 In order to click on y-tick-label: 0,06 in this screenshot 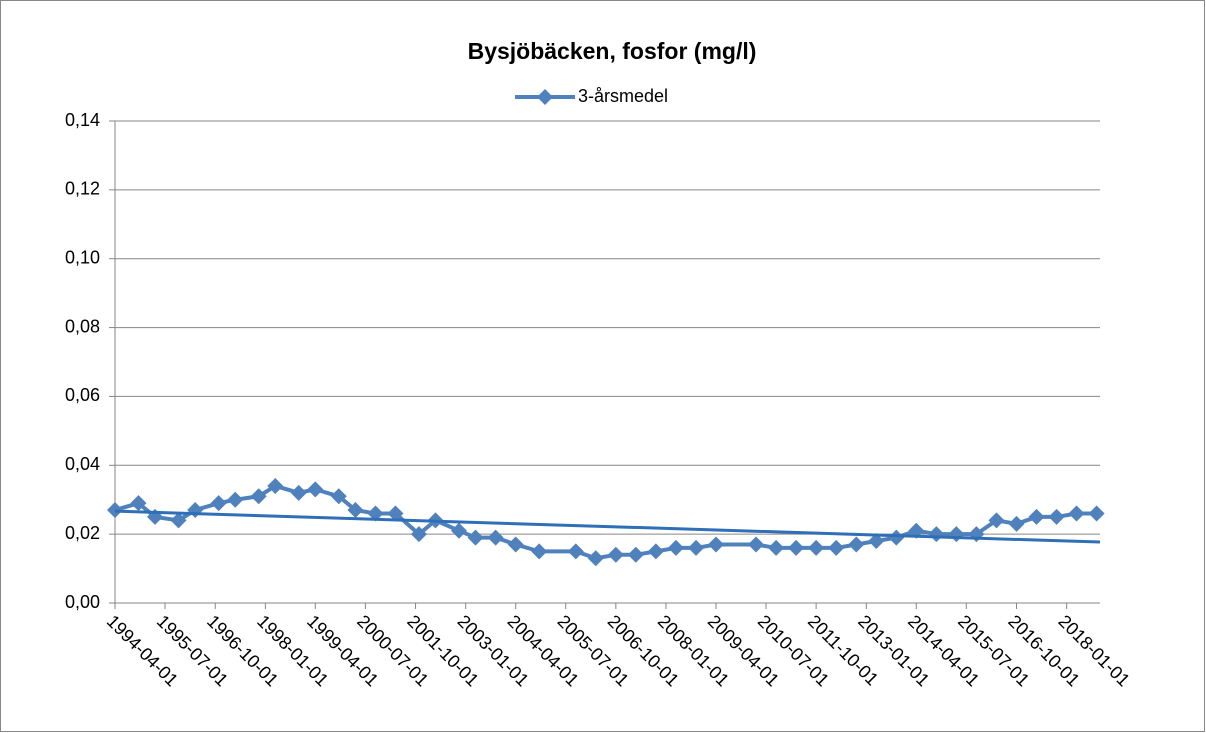, I will do `click(82, 395)`.